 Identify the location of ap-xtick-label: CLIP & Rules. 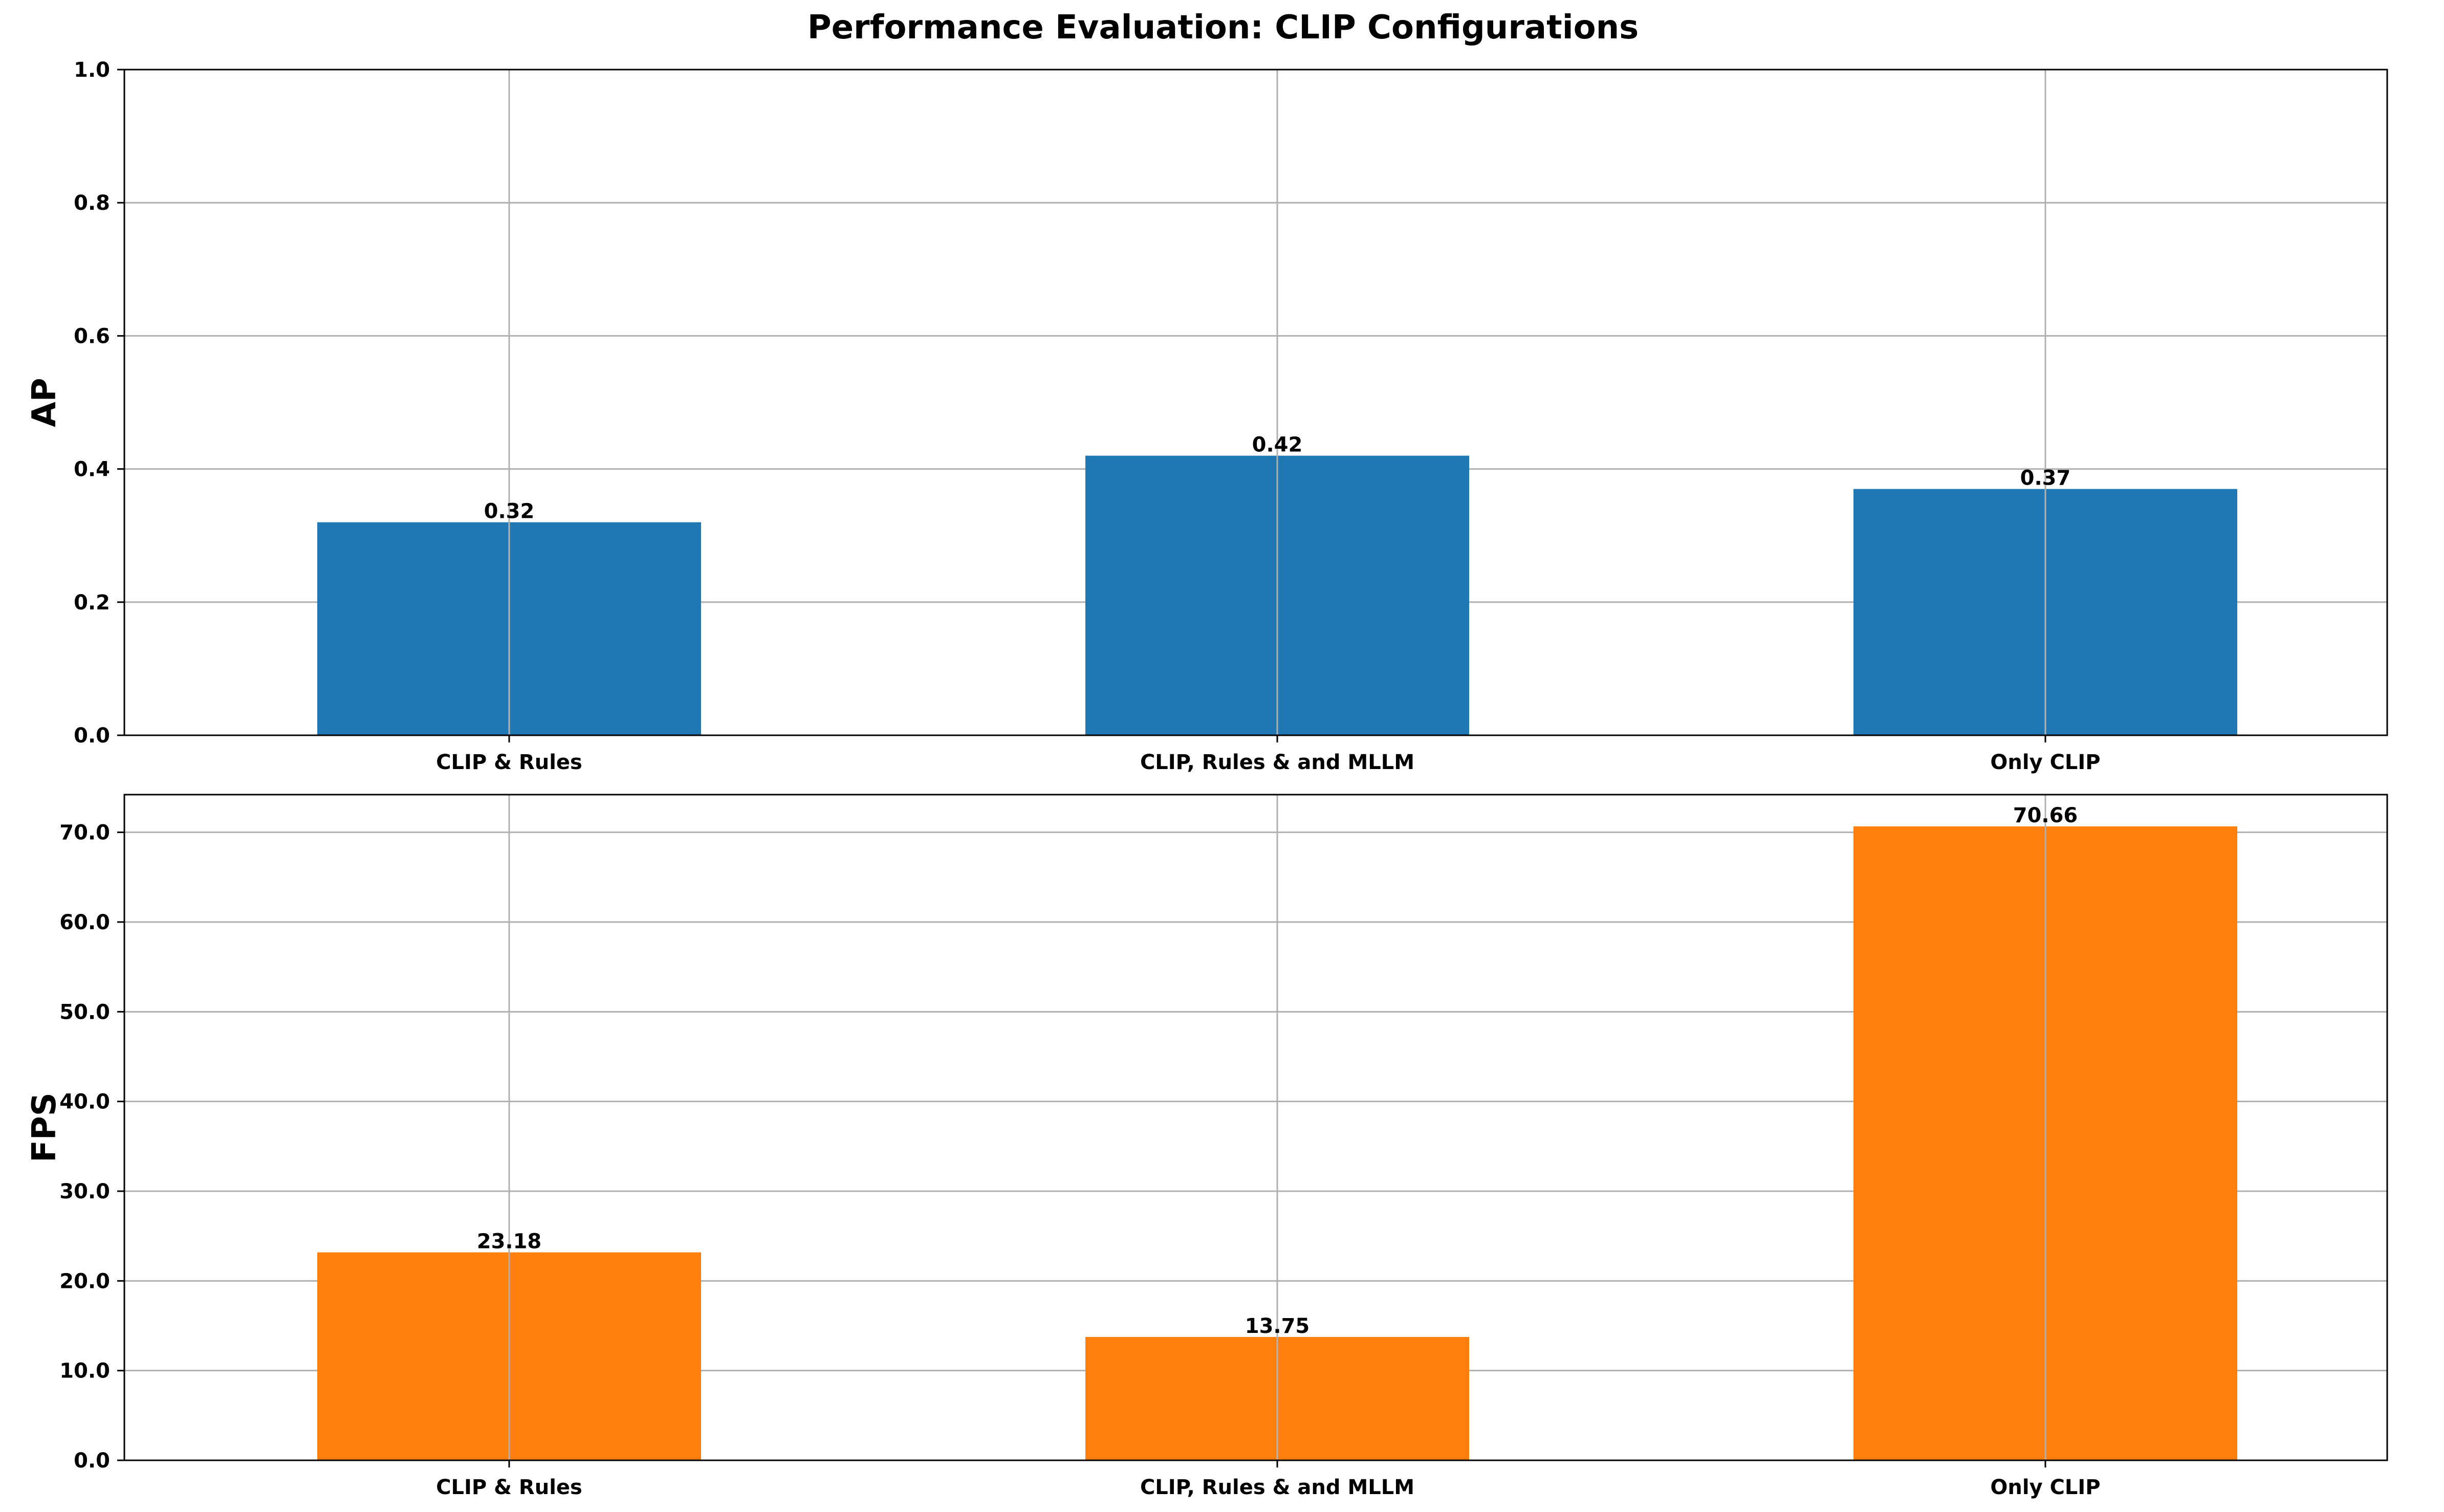
(509, 762).